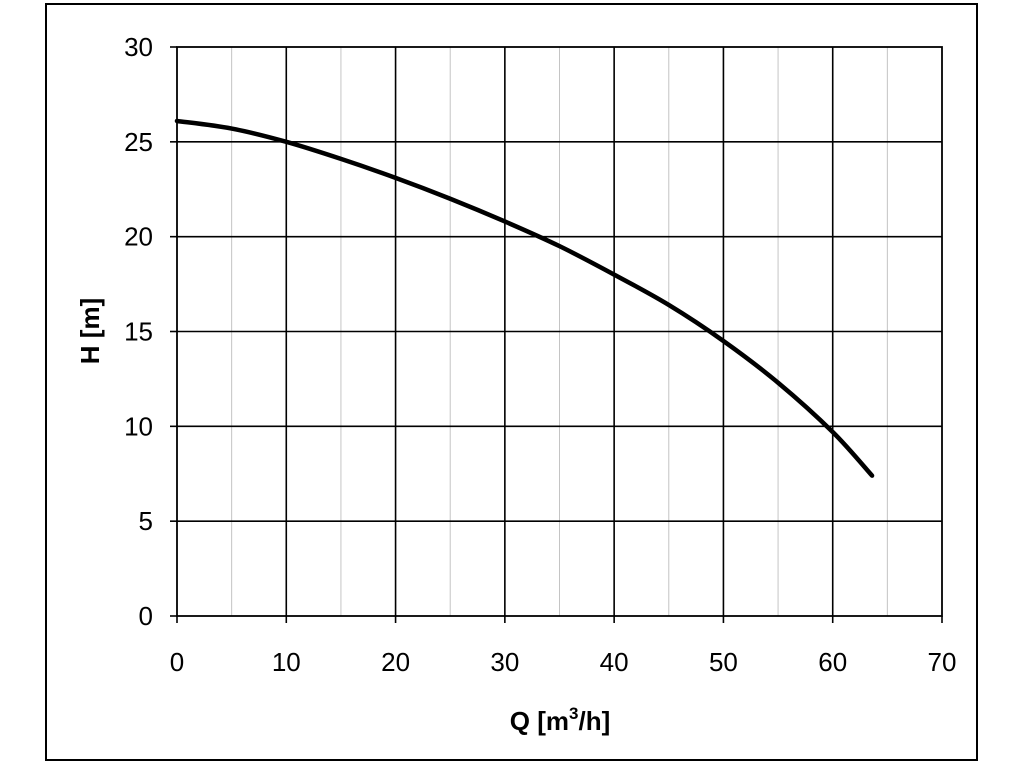  I want to click on x-axis-title: Q [m3/h], so click(560, 720).